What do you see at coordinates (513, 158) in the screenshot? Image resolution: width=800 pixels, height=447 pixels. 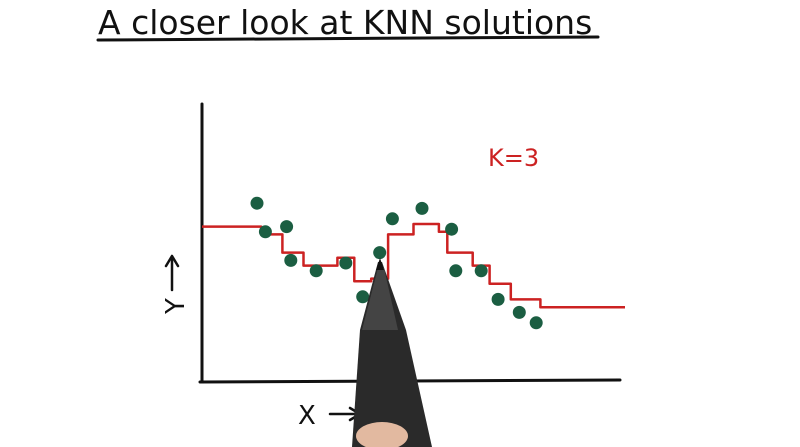 I see `k-annotation: K=3` at bounding box center [513, 158].